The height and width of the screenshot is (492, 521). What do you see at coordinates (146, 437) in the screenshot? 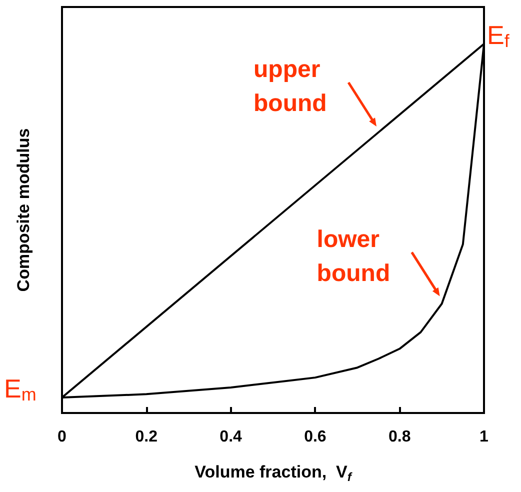
I see `x-tick-label: 0.2` at bounding box center [146, 437].